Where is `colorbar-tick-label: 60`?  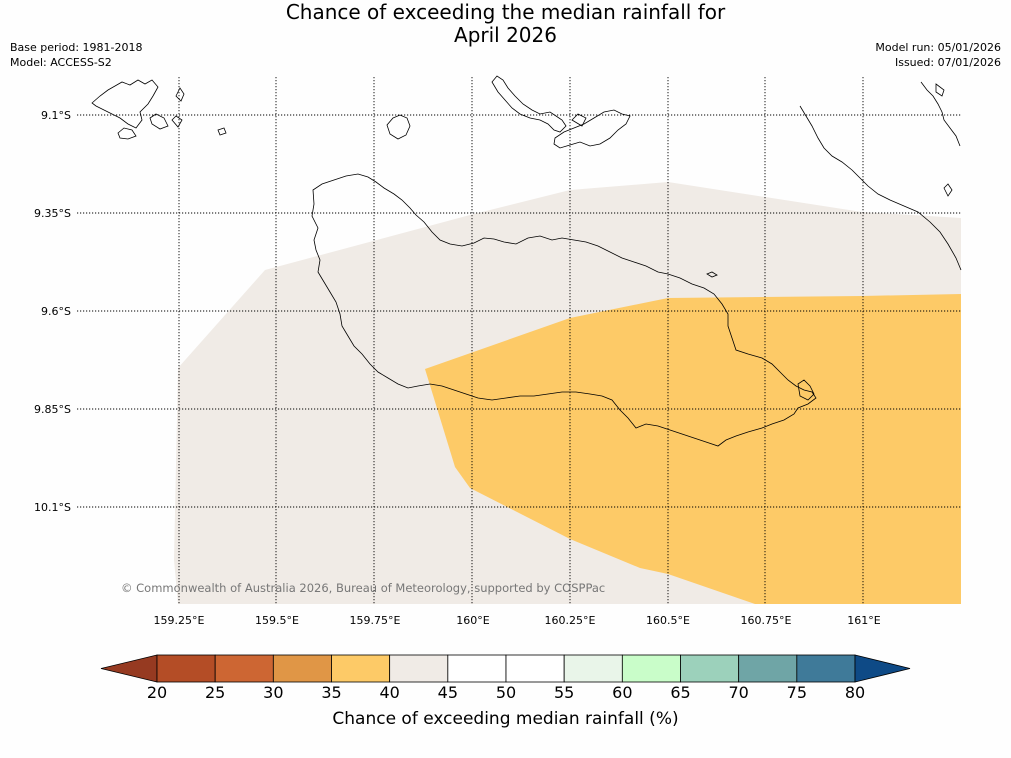 colorbar-tick-label: 60 is located at coordinates (622, 692).